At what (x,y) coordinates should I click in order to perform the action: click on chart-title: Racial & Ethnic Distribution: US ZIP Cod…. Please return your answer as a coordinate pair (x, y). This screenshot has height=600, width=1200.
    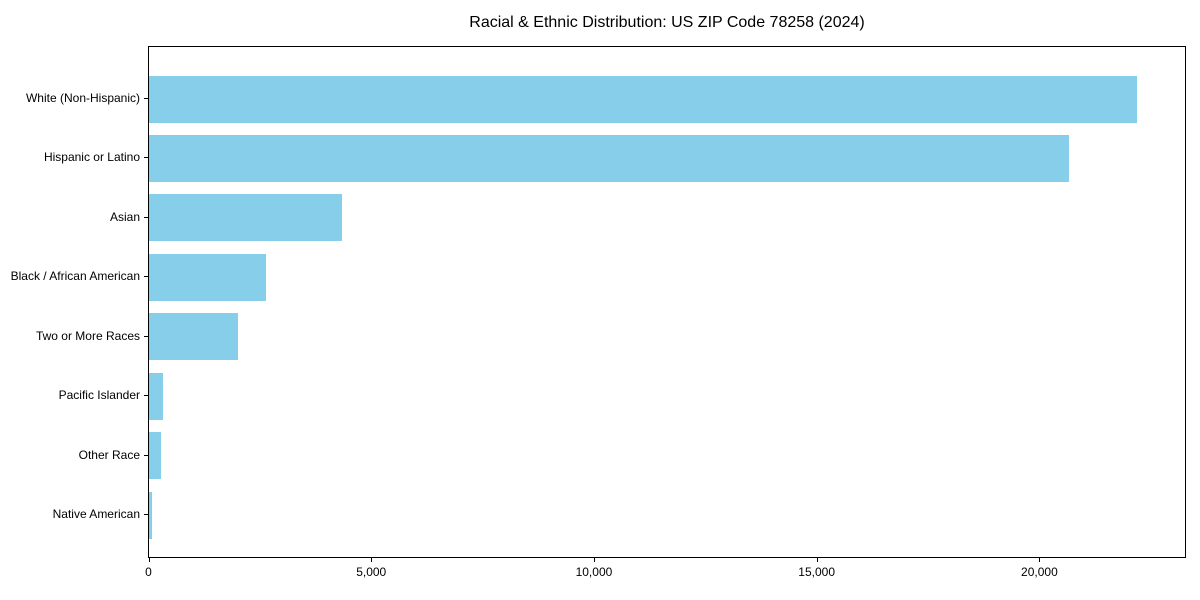
    Looking at the image, I should click on (667, 22).